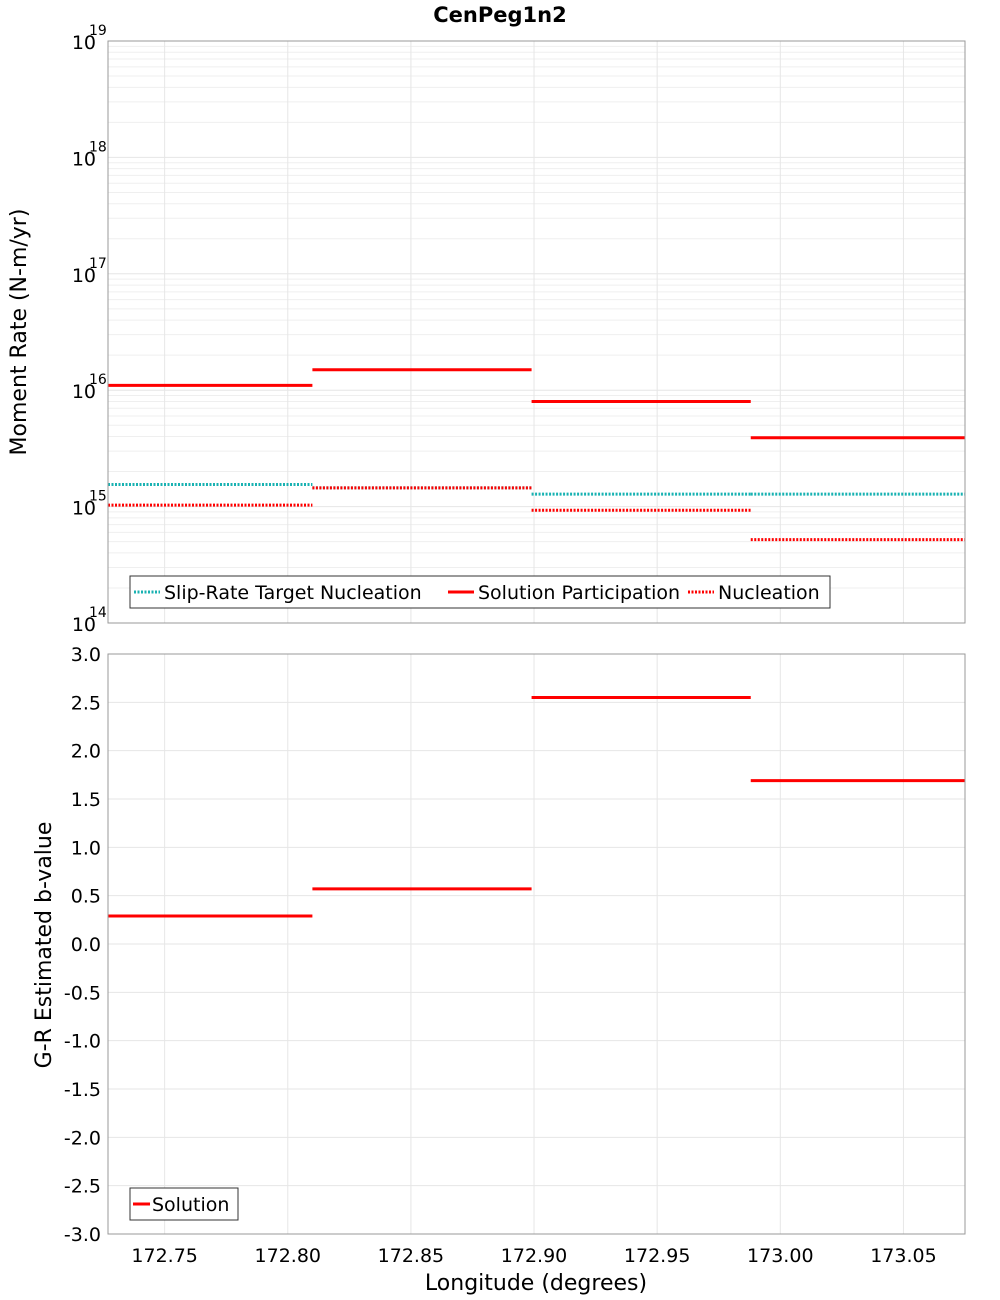 The height and width of the screenshot is (1300, 1000). I want to click on y-tick-label: 1.5, so click(86, 800).